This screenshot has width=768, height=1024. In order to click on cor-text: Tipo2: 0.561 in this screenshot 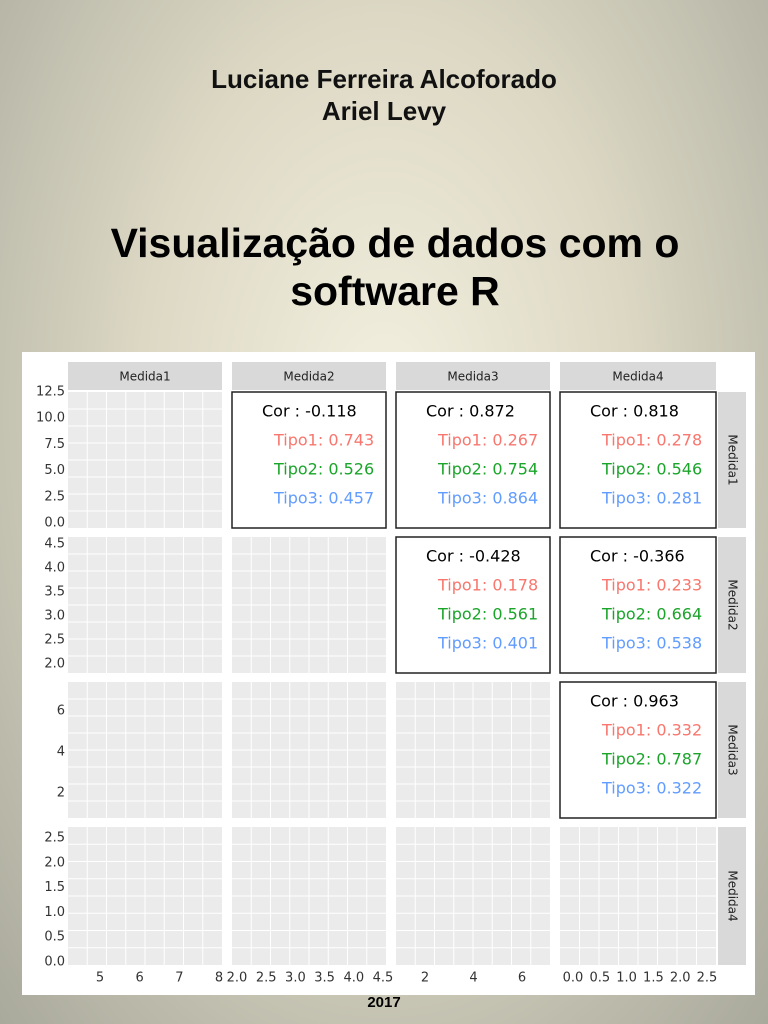, I will do `click(487, 614)`.